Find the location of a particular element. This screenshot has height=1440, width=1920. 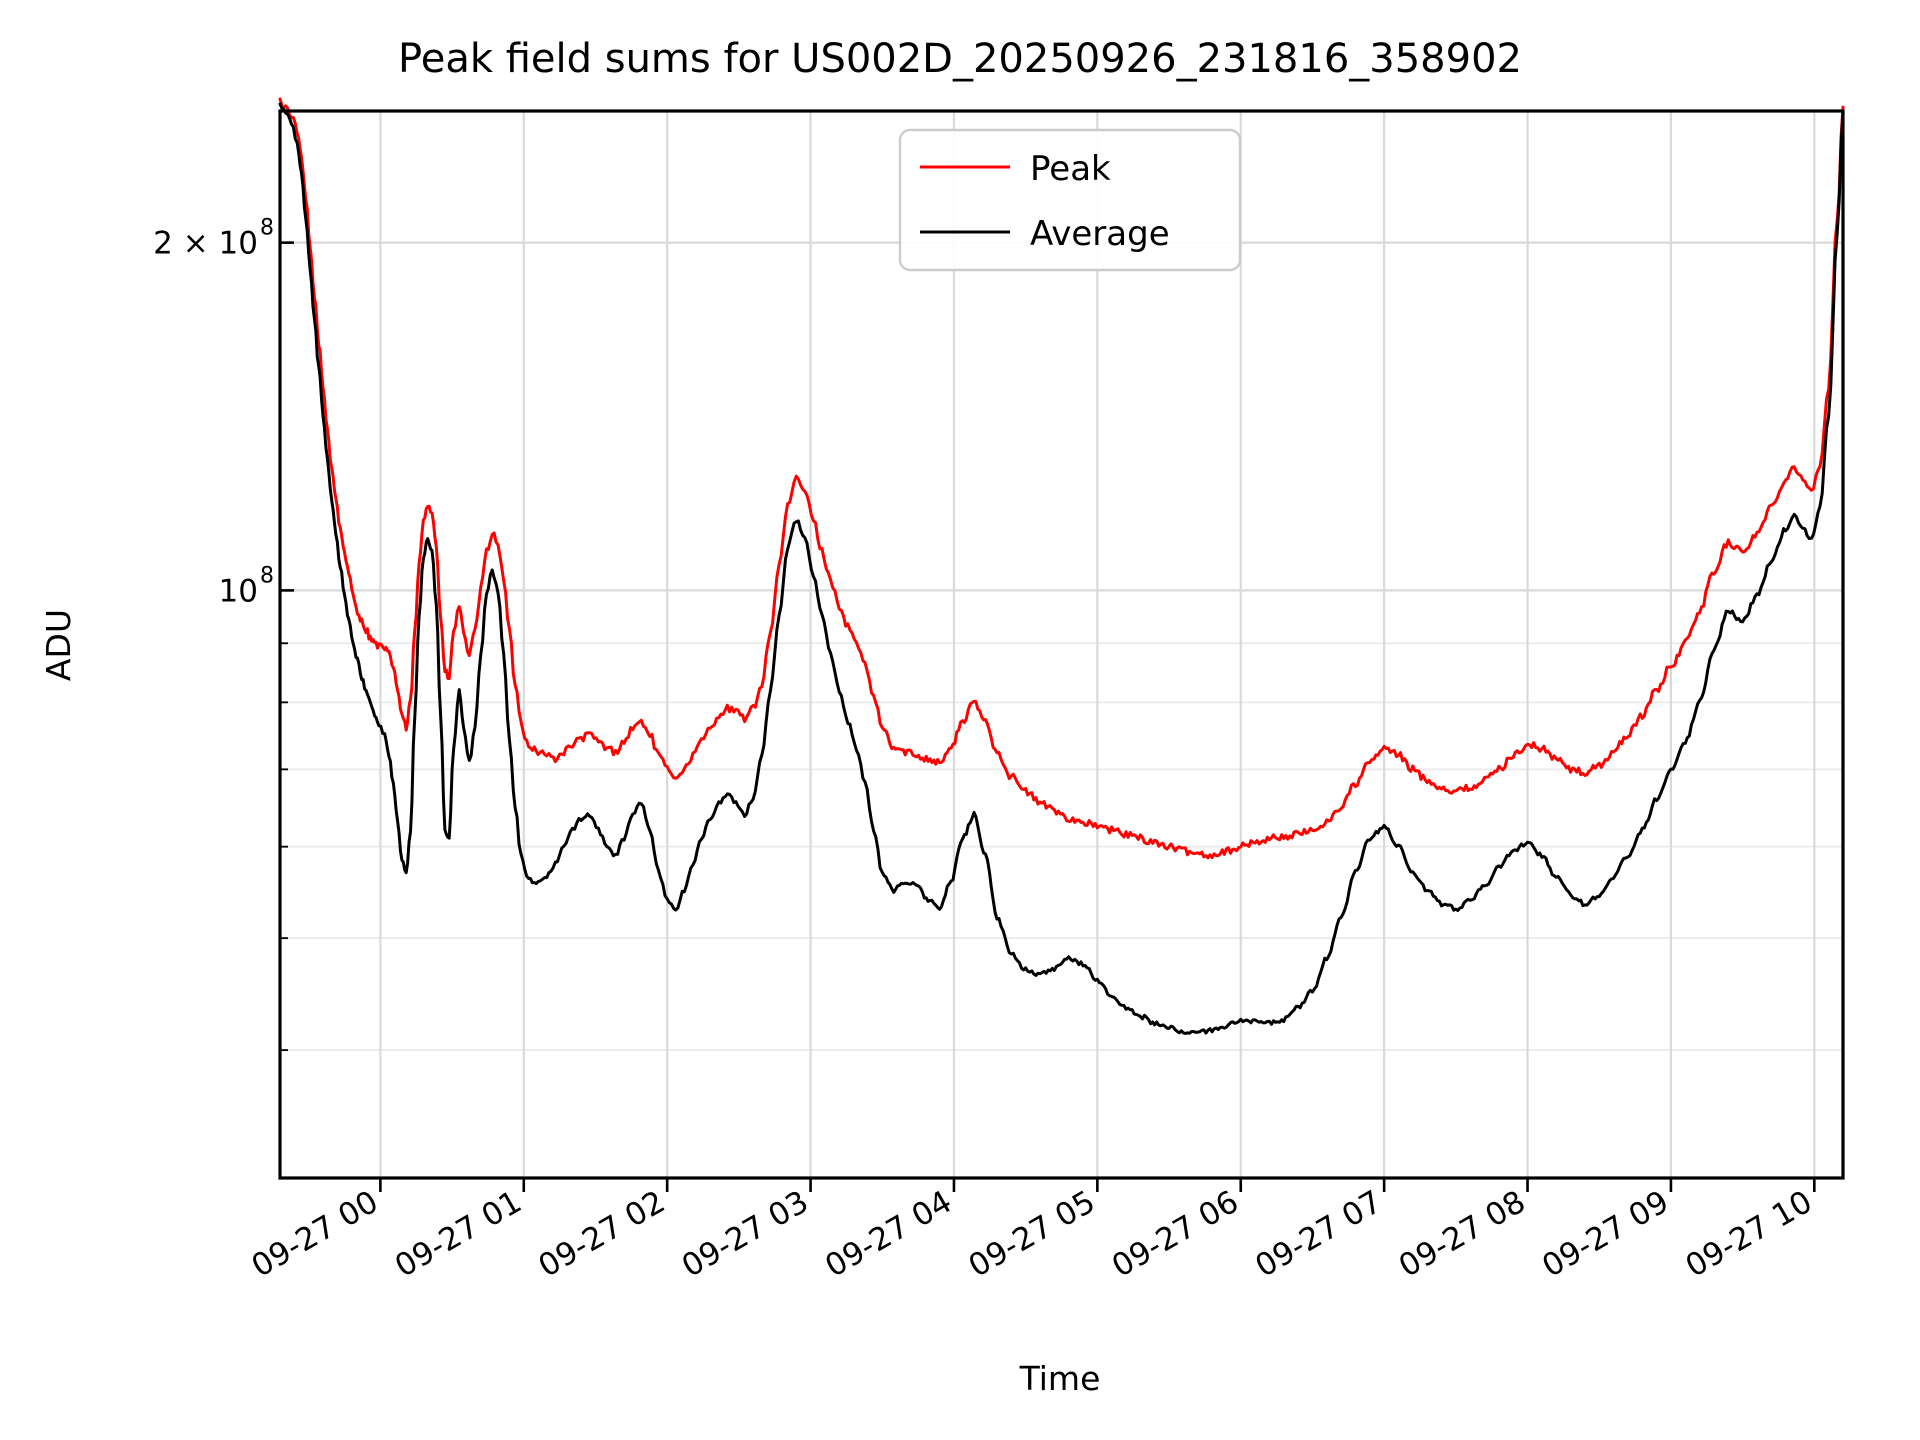

y-axis-label: ADU is located at coordinates (58, 645).